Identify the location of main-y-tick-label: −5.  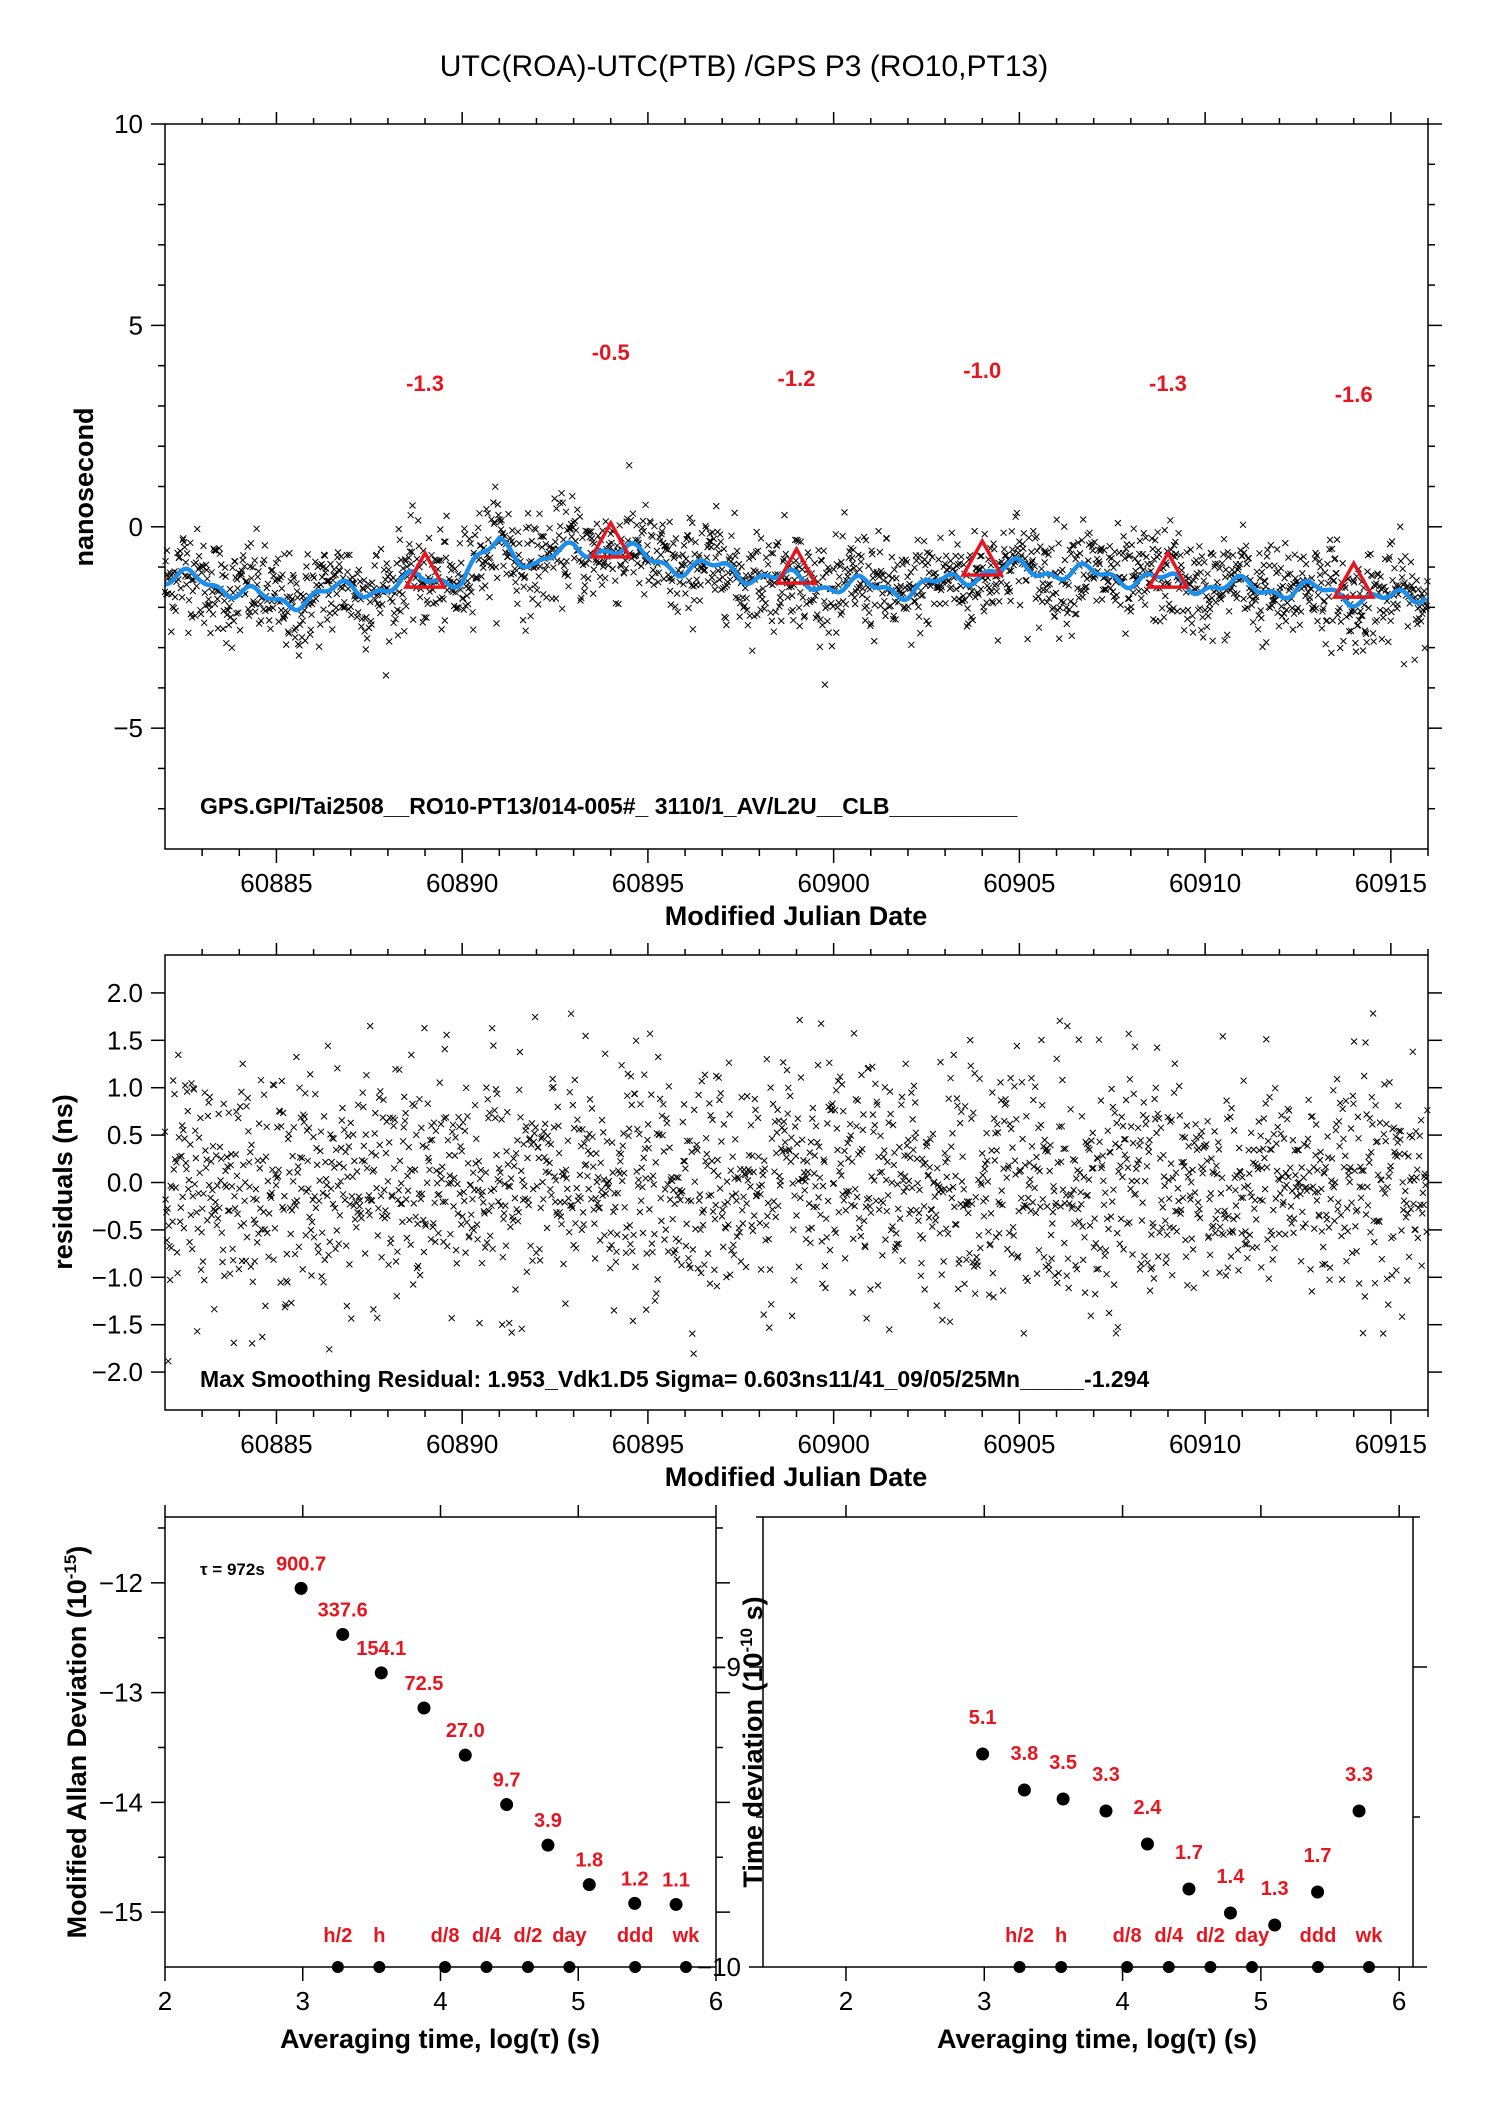
(128, 728).